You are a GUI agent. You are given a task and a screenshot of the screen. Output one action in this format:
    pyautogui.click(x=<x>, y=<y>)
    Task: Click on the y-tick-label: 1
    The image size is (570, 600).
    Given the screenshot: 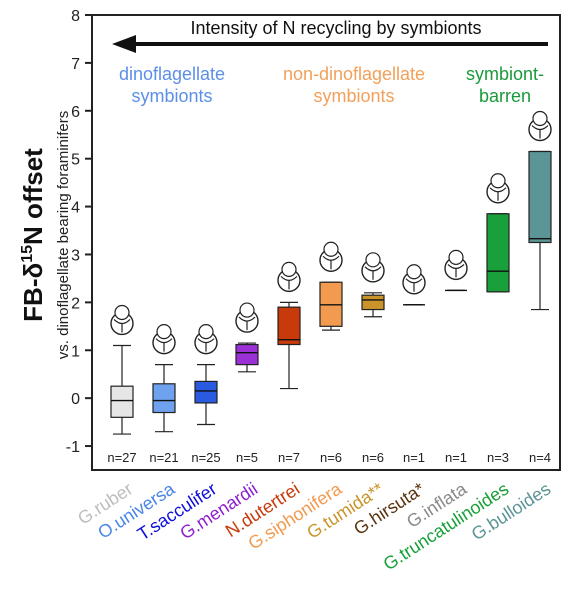 What is the action you would take?
    pyautogui.click(x=75, y=351)
    